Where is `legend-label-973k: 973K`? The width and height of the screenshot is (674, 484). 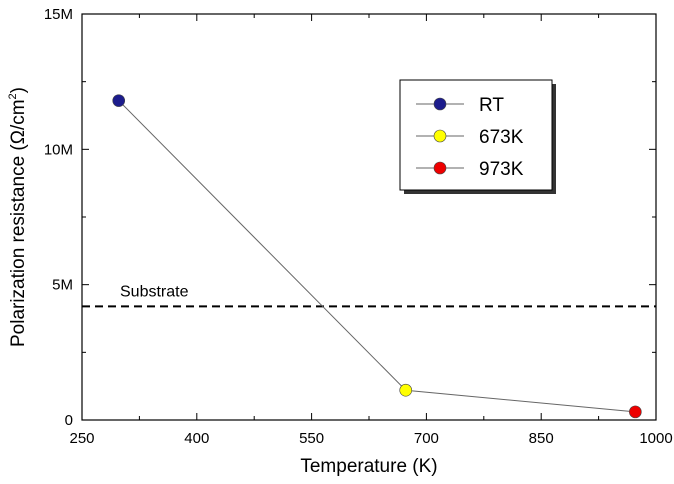 legend-label-973k: 973K is located at coordinates (501, 169).